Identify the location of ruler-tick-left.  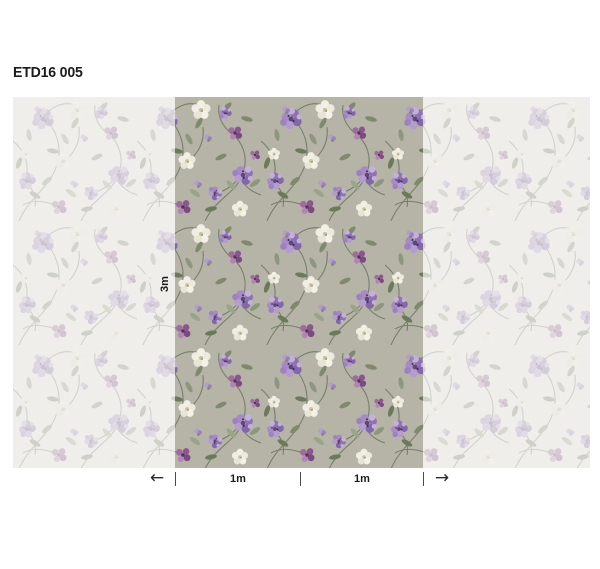
(175, 479).